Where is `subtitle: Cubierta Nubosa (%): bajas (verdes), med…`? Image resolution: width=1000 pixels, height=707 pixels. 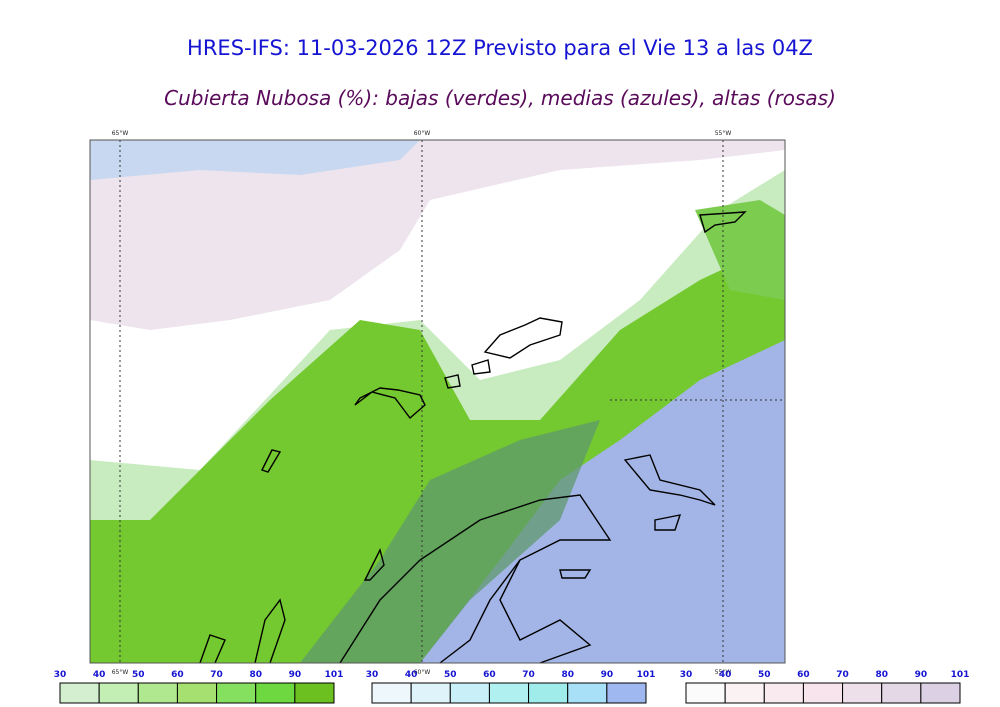 subtitle: Cubierta Nubosa (%): bajas (verdes), med… is located at coordinates (500, 98).